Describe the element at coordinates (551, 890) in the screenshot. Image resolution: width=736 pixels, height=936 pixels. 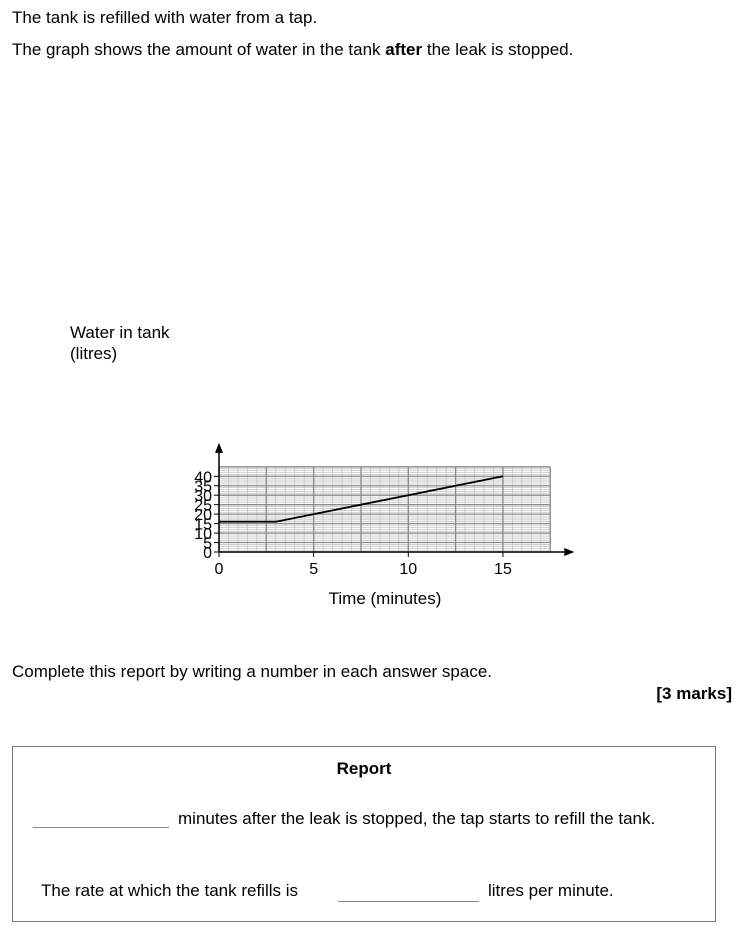
I see `report-line-2-end: litres per minute.` at that location.